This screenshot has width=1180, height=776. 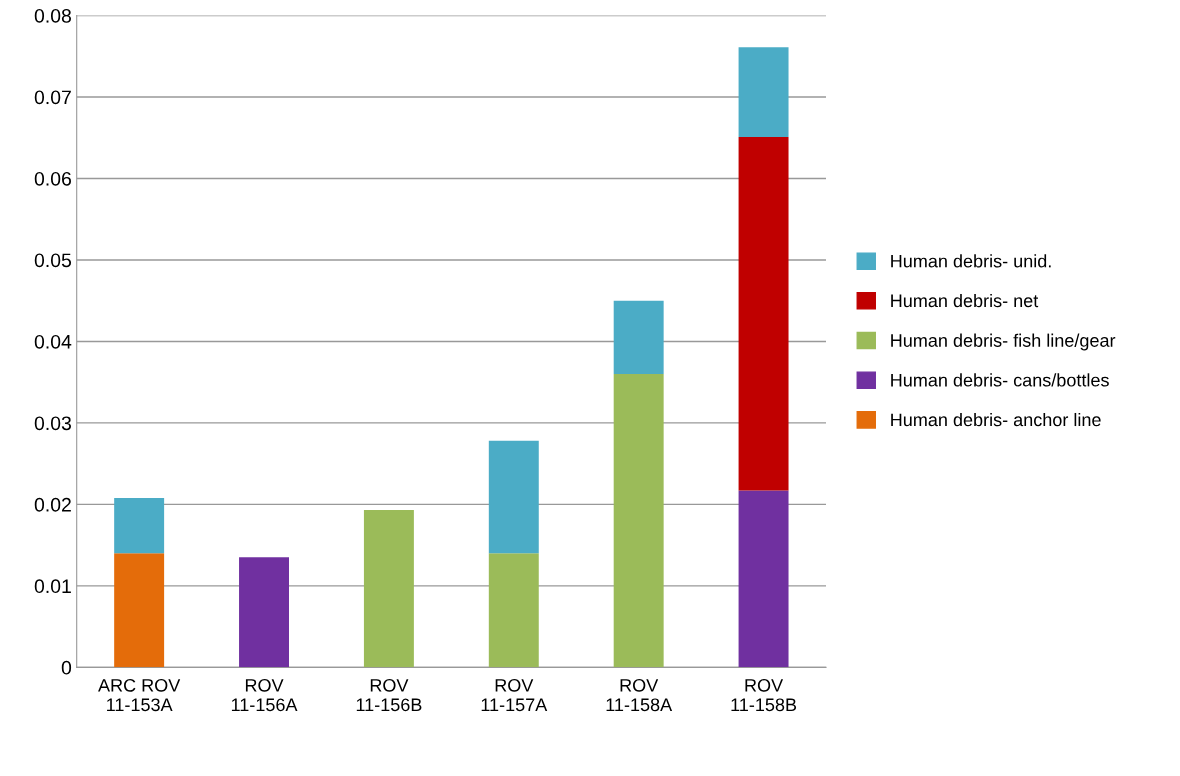 What do you see at coordinates (52, 586) in the screenshot?
I see `y-tick-label: 0.01` at bounding box center [52, 586].